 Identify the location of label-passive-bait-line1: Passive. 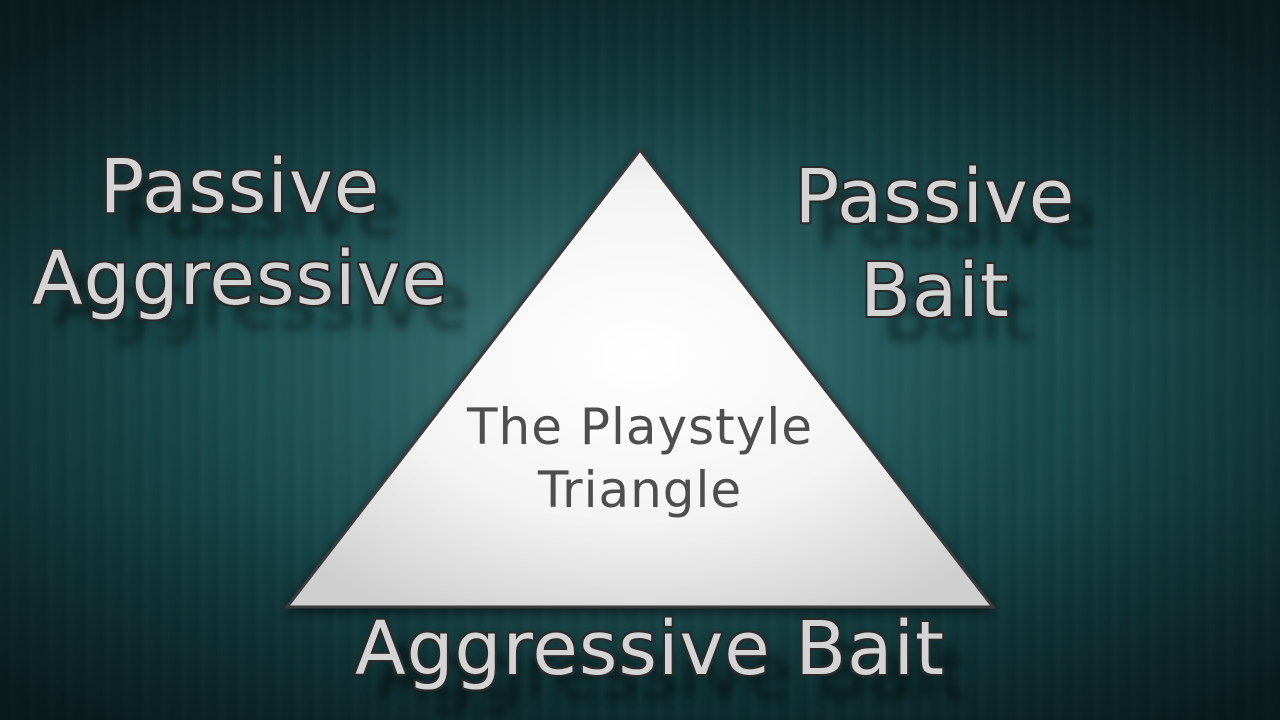
(935, 197).